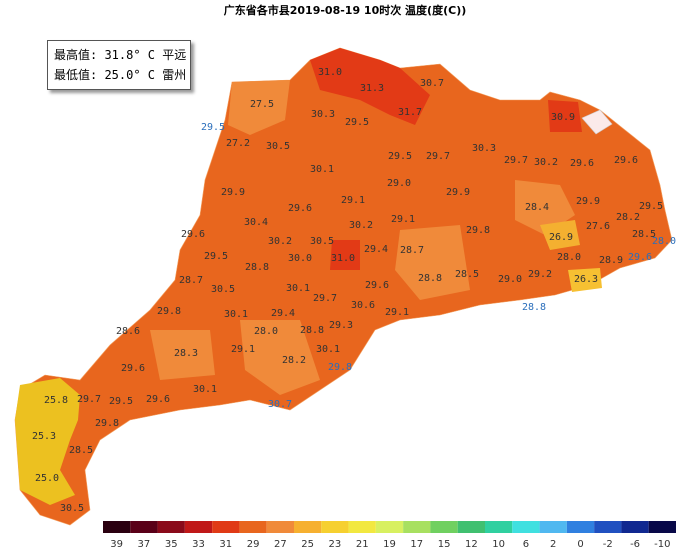  I want to click on station-label: 28.3, so click(186, 353).